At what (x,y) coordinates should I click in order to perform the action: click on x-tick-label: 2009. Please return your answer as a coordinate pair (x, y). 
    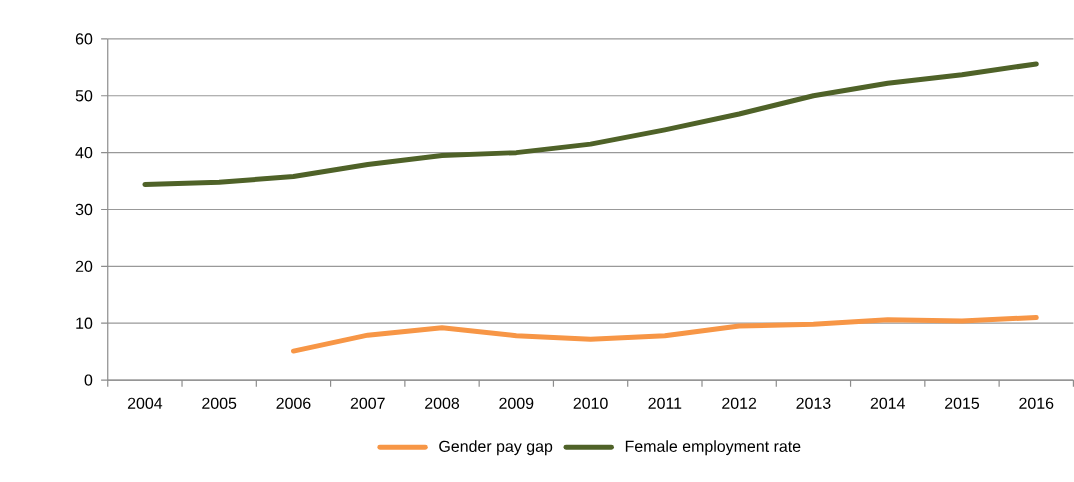
    Looking at the image, I should click on (516, 403).